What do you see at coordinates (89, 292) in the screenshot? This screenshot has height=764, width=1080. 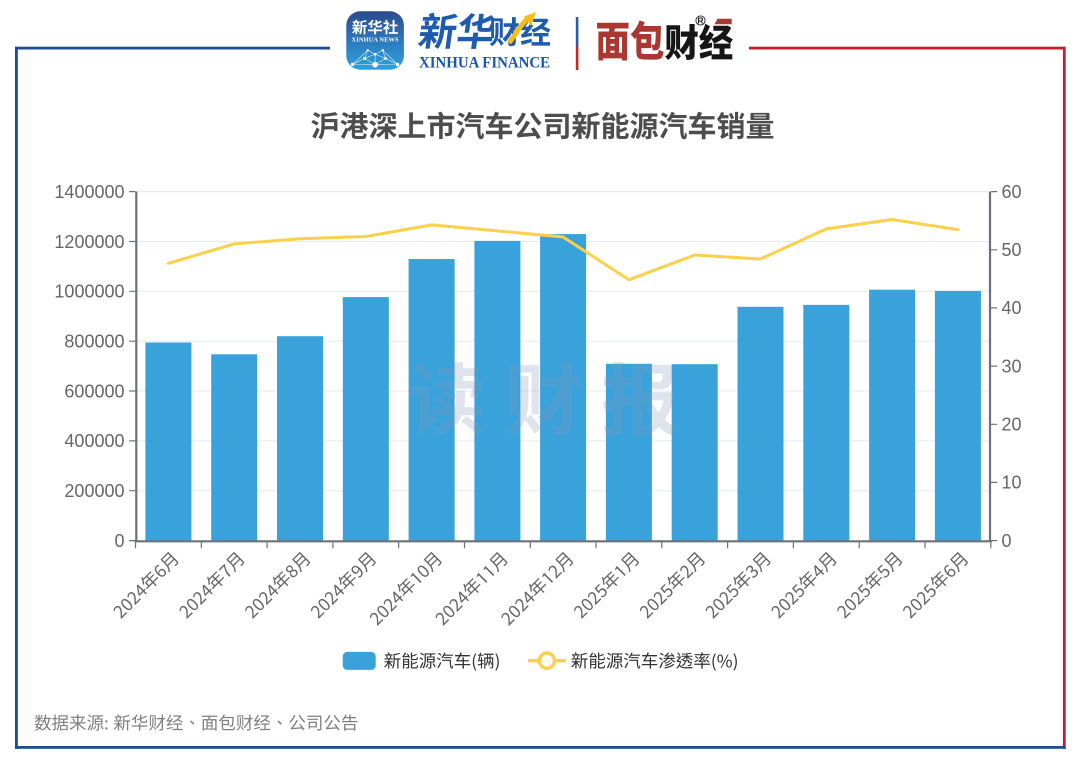 I see `svg-text: 1000000` at bounding box center [89, 292].